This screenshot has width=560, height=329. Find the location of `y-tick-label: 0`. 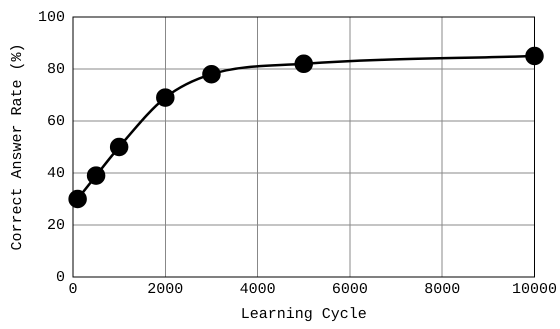

y-tick-label: 0 is located at coordinates (61, 277).